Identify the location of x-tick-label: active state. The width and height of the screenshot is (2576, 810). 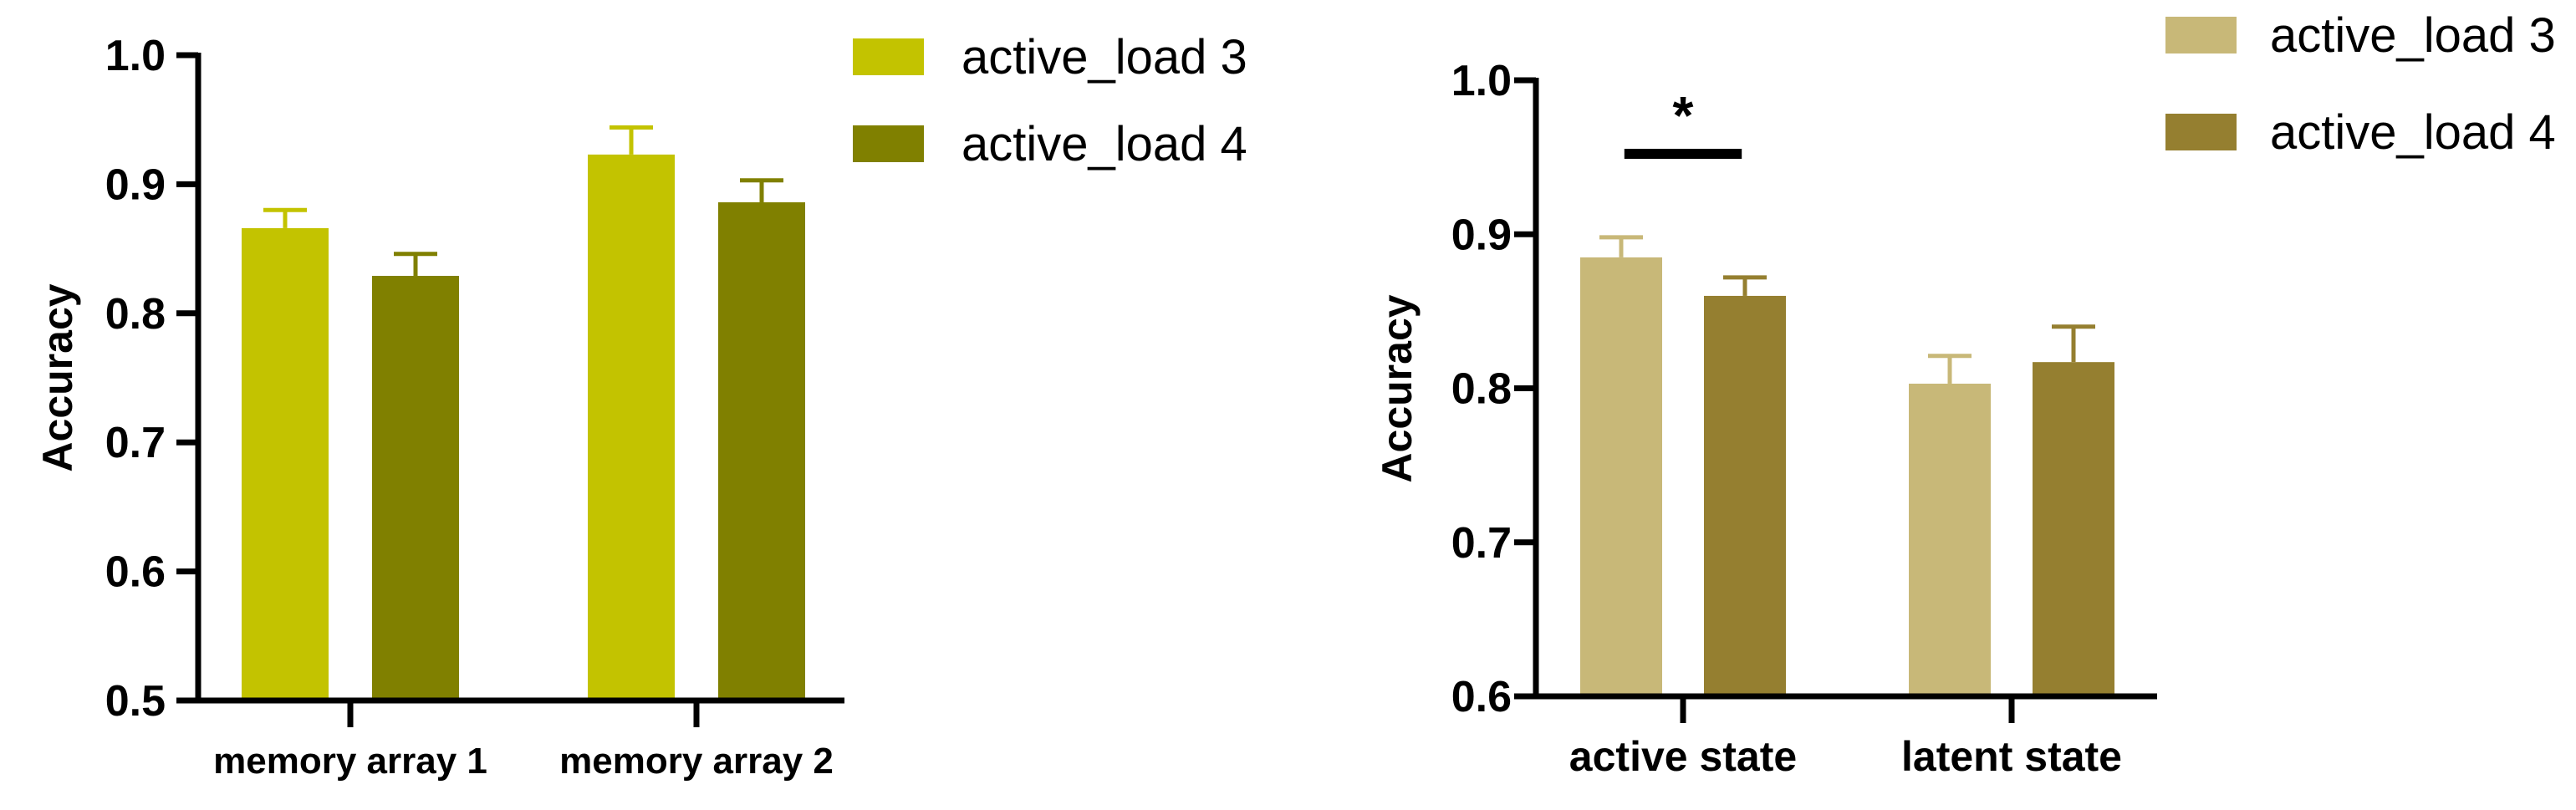
(1683, 756).